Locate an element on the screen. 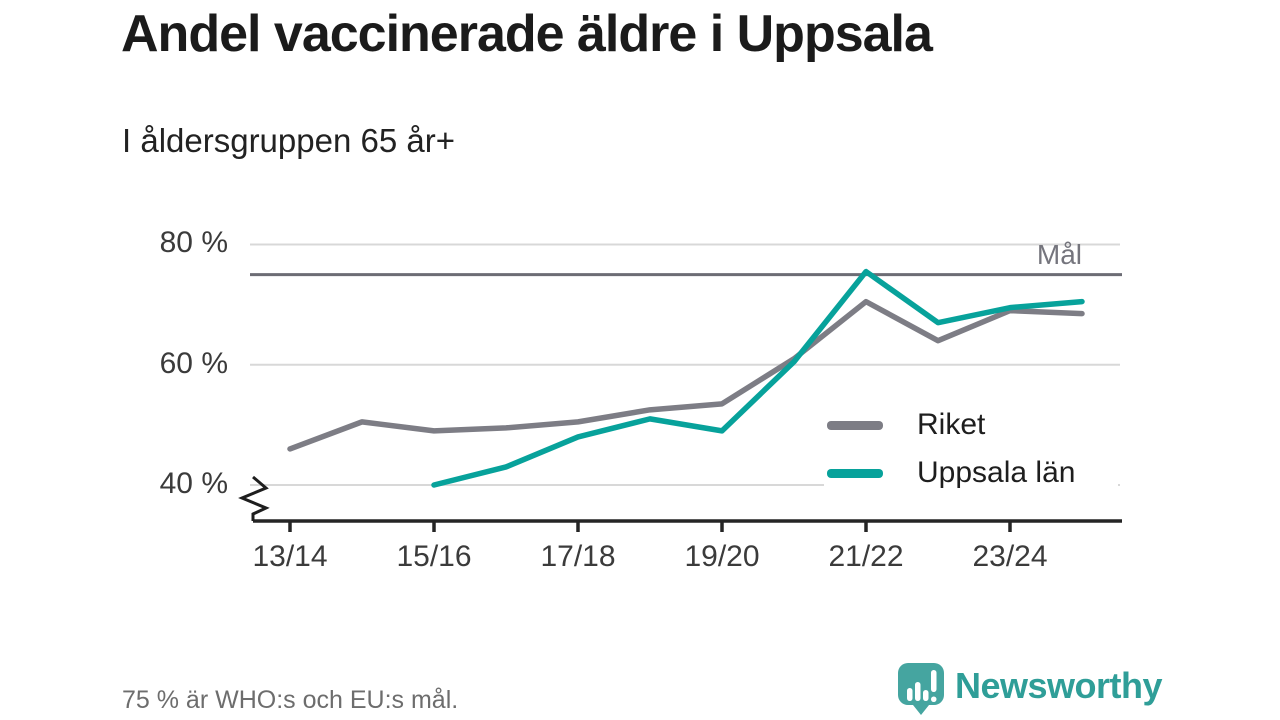 The height and width of the screenshot is (720, 1280). x-tick-label-2122: 21/22 is located at coordinates (866, 556).